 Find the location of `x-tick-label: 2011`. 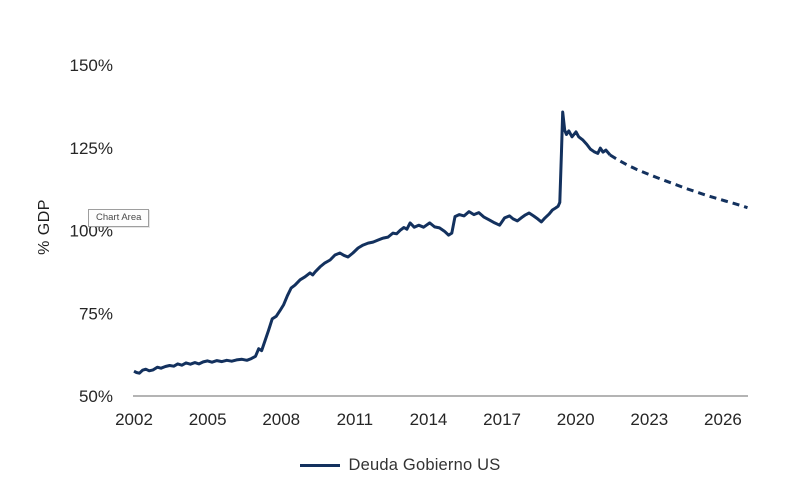

x-tick-label: 2011 is located at coordinates (355, 419).